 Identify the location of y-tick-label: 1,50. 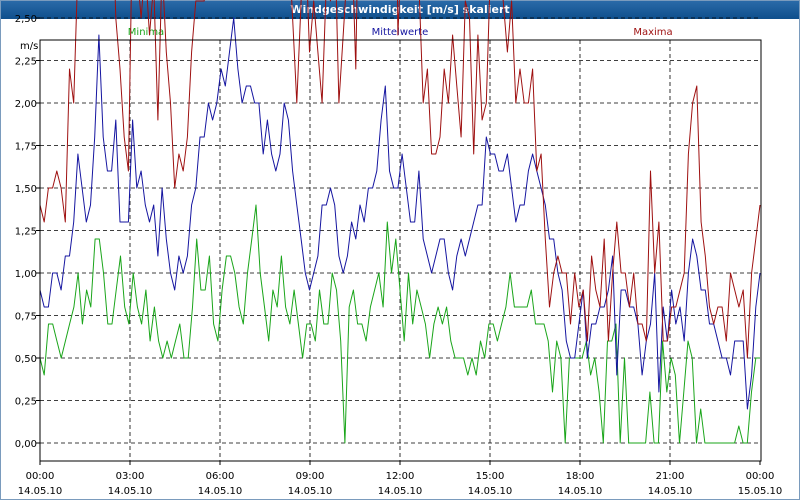
(26, 189).